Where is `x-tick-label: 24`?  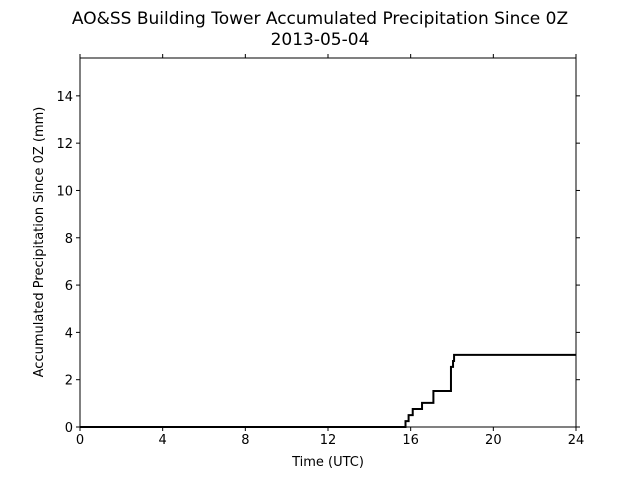
x-tick-label: 24 is located at coordinates (576, 440).